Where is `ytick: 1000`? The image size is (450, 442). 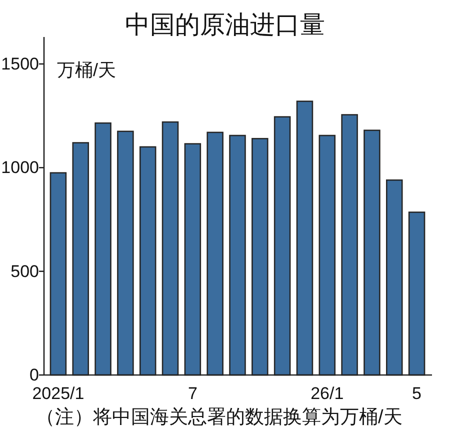 ytick: 1000 is located at coordinates (20, 168).